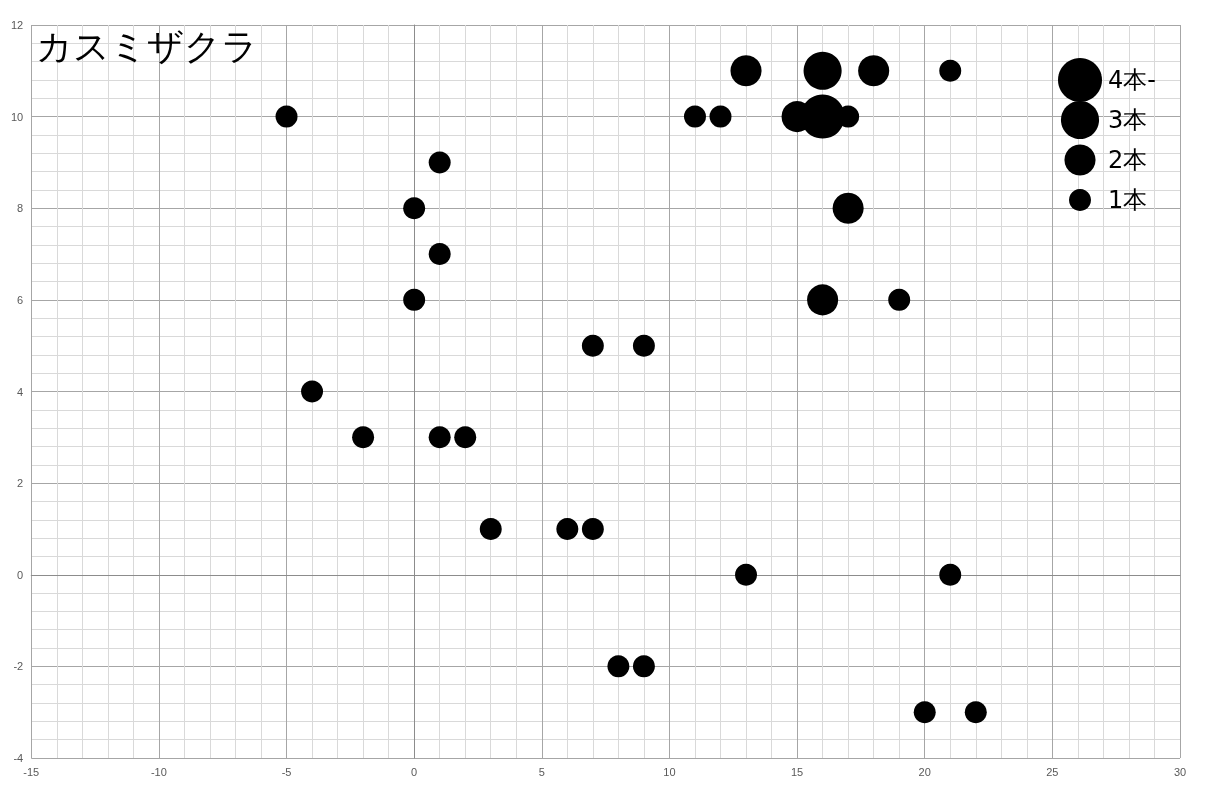 This screenshot has width=1211, height=785. Describe the element at coordinates (1180, 771) in the screenshot. I see `x-tick-label: 30` at that location.